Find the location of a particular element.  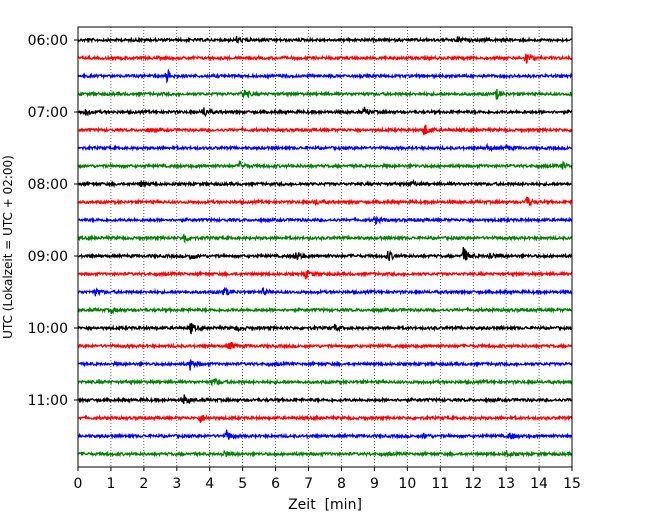

x-tick-label: 15 is located at coordinates (572, 484).